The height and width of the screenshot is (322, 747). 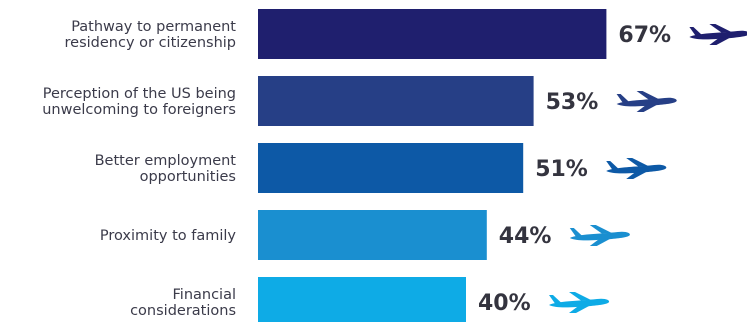 I want to click on category-label-line: Perception of the US being, so click(x=139, y=94).